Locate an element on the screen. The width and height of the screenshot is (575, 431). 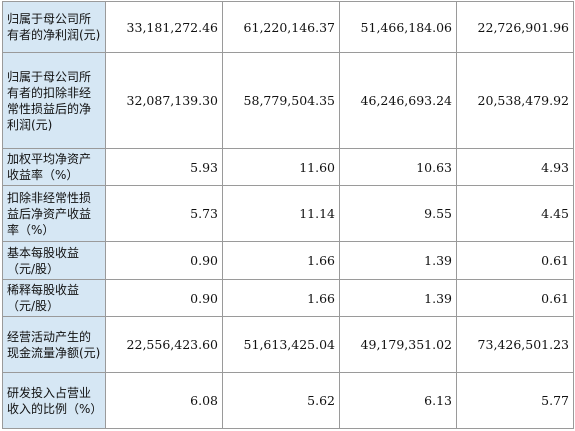
table-cell: 49,179,351.02 is located at coordinates (398, 344).